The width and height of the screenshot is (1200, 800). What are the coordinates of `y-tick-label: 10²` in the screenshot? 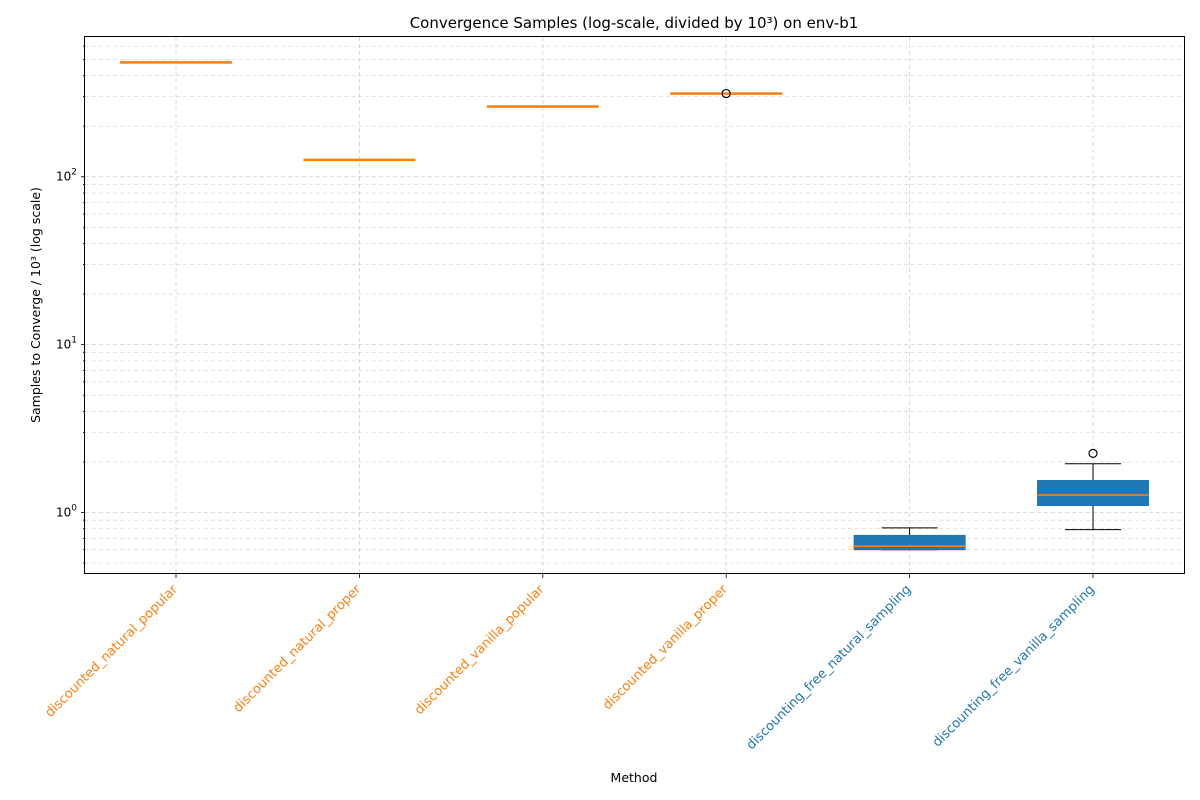 It's located at (66, 176).